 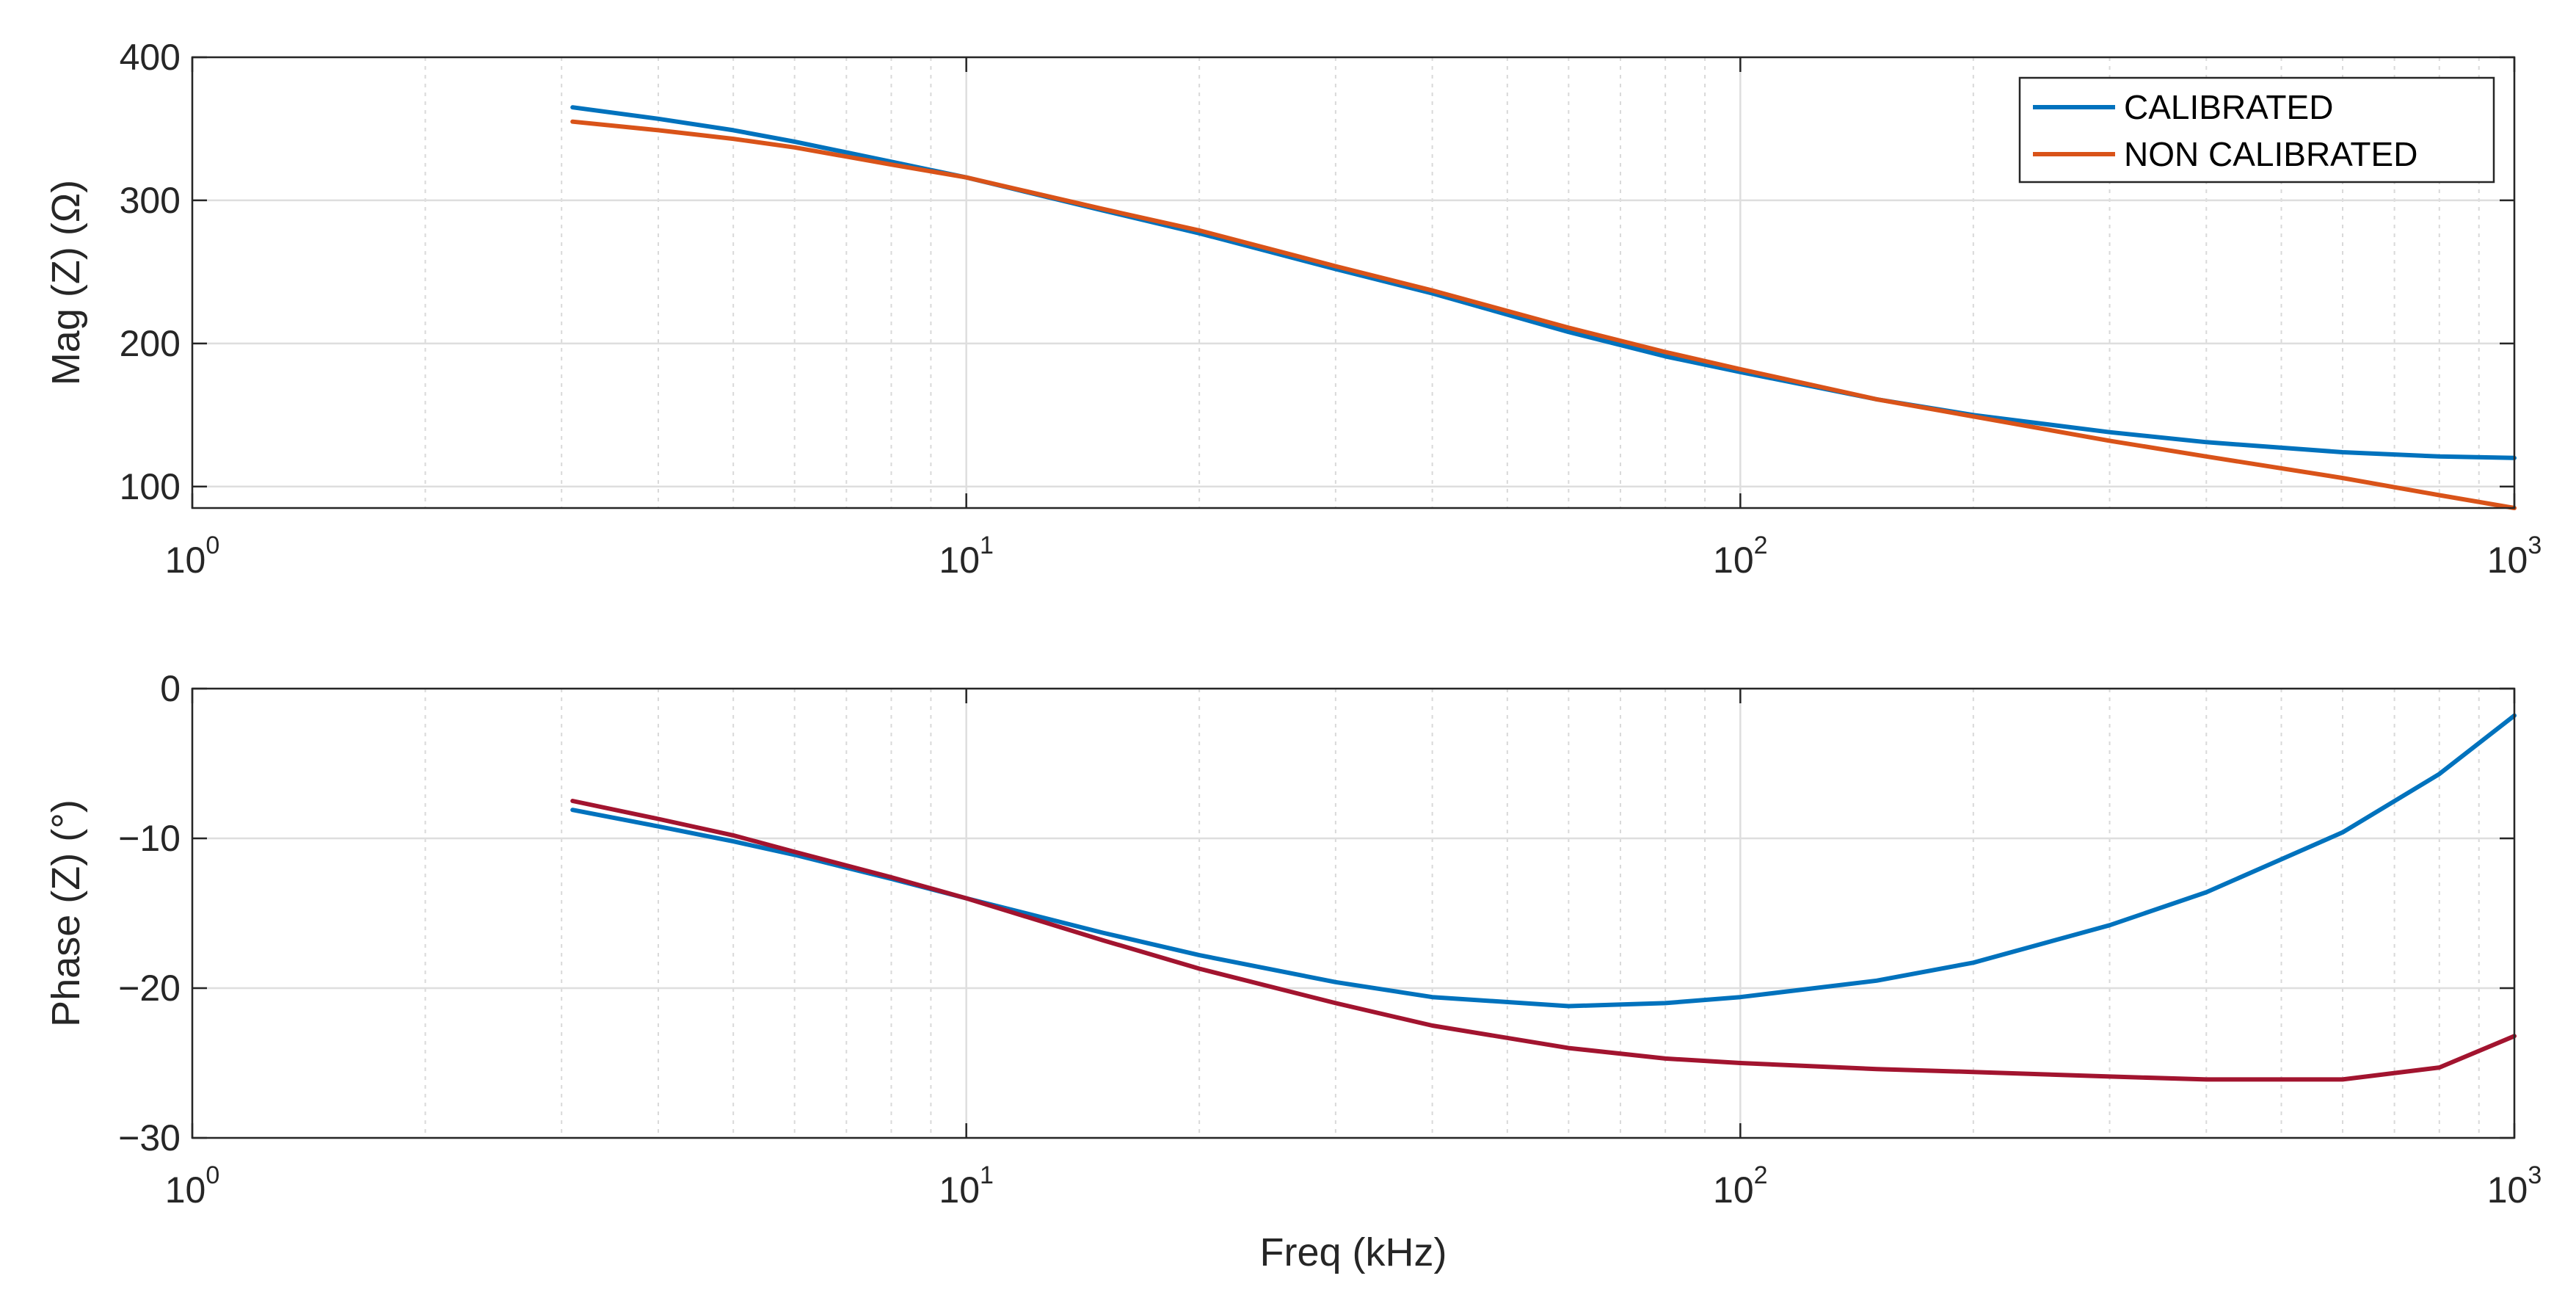 I want to click on legend-label: CALIBRATED, so click(x=2228, y=107).